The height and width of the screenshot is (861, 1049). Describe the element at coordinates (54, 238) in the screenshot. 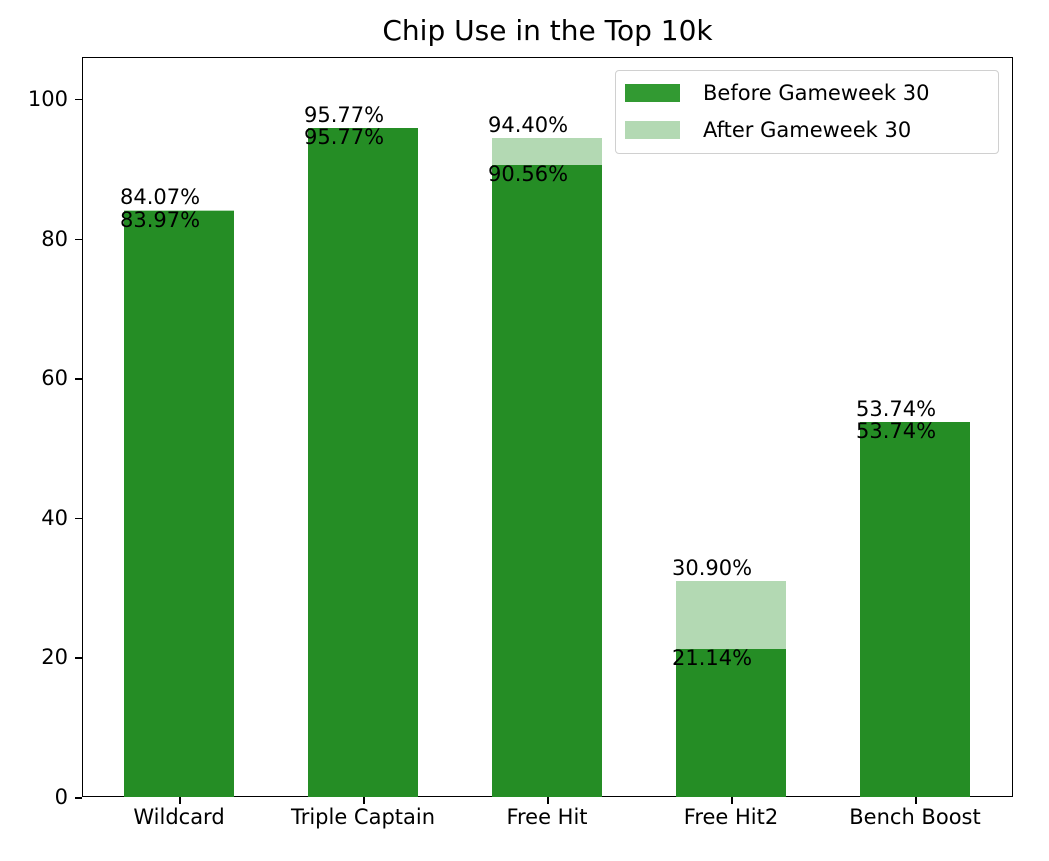

I see `y-tick-label: 80` at that location.